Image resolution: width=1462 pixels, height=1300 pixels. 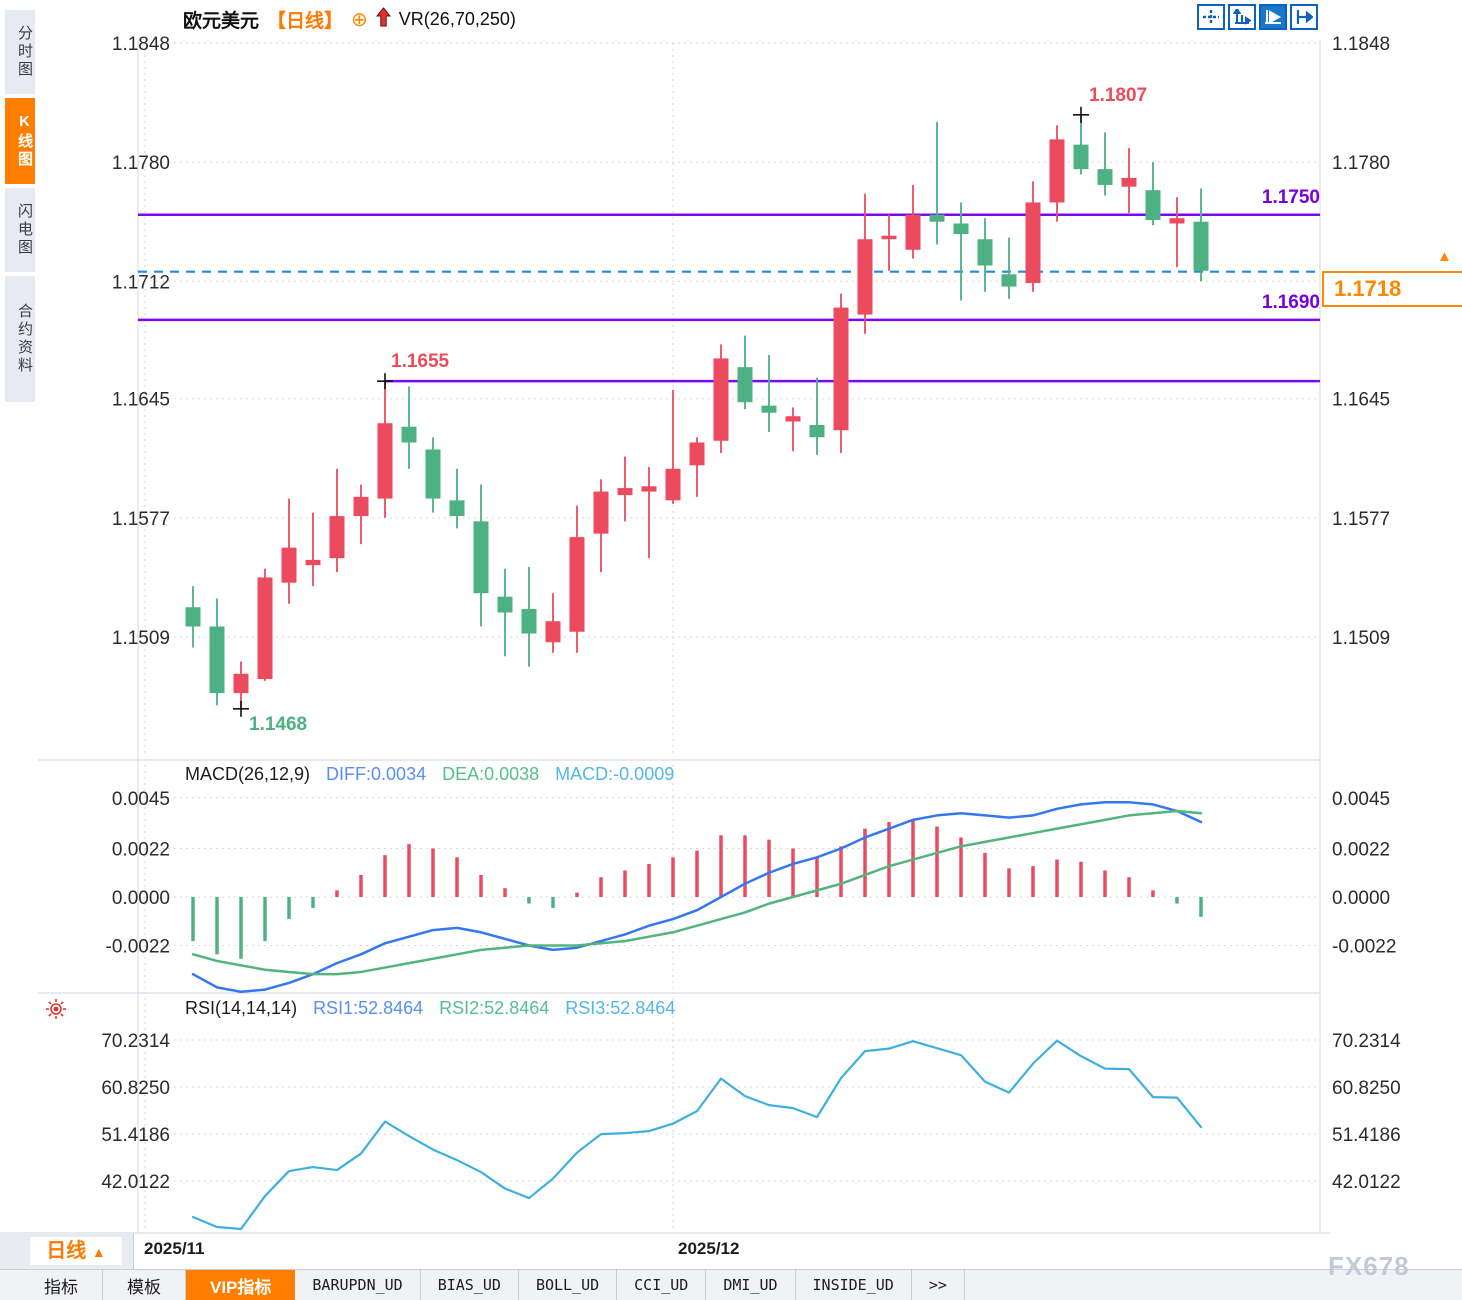 I want to click on rsi2-value: RSI2:52.8464, so click(x=494, y=1008).